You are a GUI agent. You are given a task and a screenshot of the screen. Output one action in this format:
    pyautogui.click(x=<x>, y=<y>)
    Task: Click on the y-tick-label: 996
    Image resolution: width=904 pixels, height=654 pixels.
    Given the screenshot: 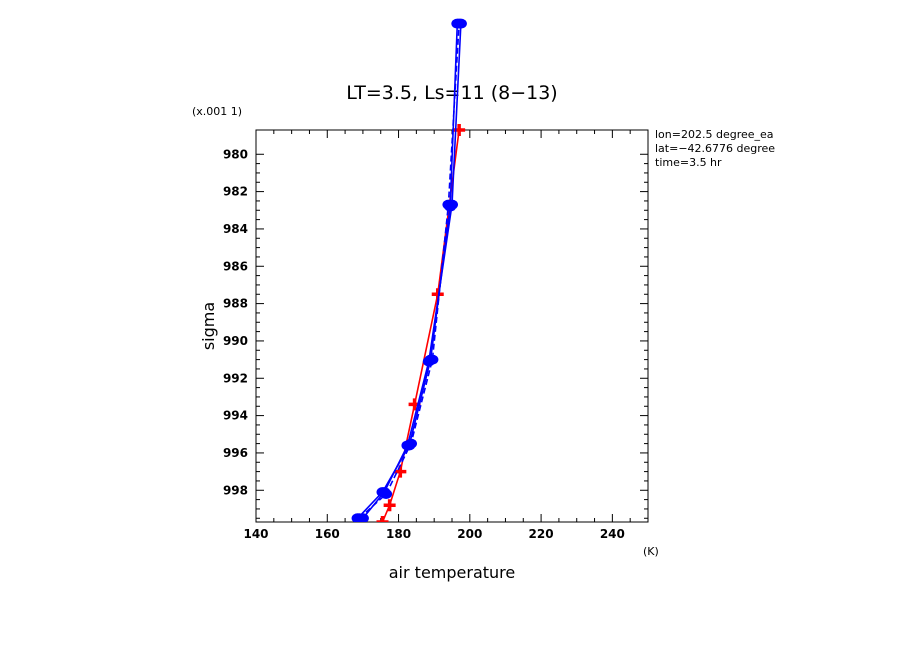 What is the action you would take?
    pyautogui.click(x=235, y=453)
    